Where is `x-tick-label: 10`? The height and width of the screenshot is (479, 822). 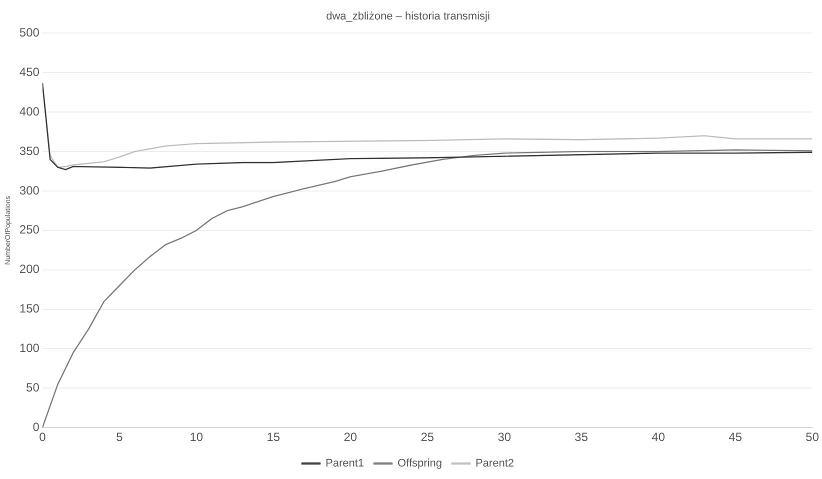
x-tick-label: 10 is located at coordinates (197, 437).